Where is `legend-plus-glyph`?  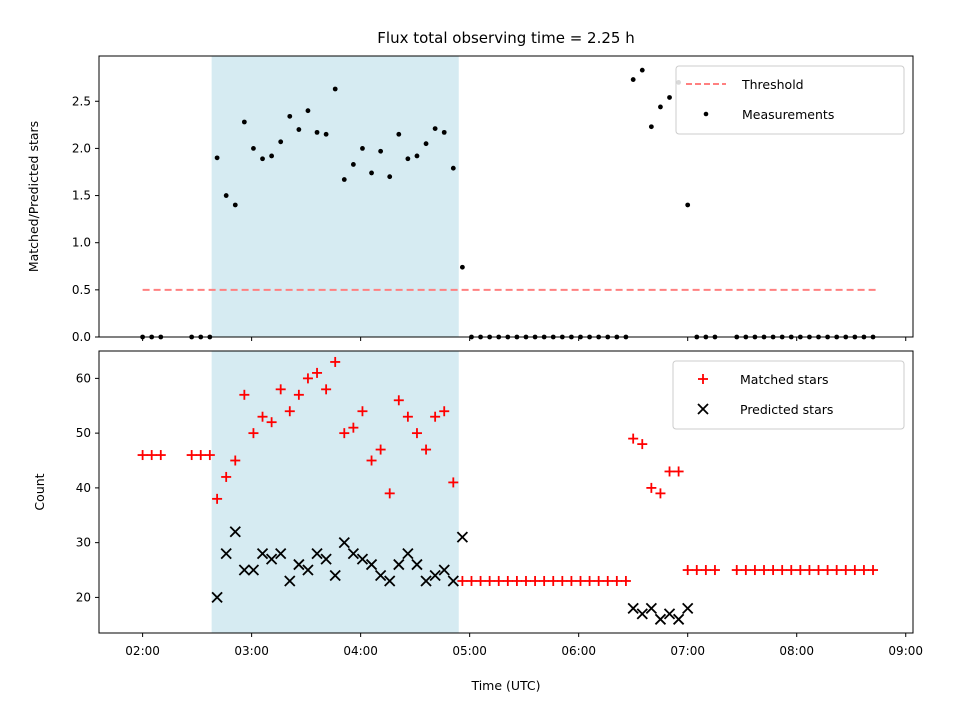 legend-plus-glyph is located at coordinates (703, 379).